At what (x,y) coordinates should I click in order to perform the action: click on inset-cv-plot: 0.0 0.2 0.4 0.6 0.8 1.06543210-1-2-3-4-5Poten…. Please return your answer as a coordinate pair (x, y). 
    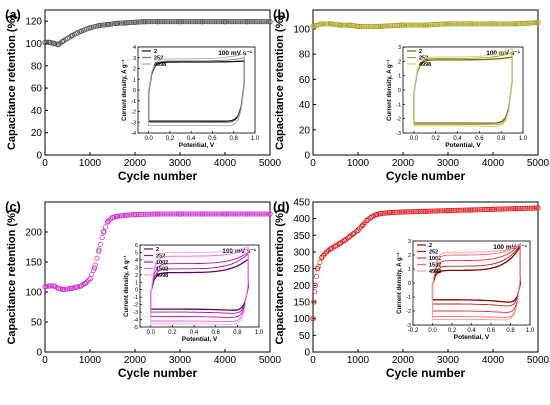
    Looking at the image, I should click on (193, 293).